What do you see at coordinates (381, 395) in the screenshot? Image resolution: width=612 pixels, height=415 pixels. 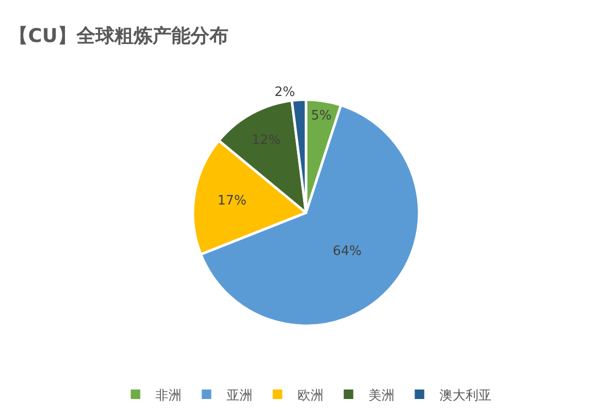 I see `legend-label: 美洲` at bounding box center [381, 395].